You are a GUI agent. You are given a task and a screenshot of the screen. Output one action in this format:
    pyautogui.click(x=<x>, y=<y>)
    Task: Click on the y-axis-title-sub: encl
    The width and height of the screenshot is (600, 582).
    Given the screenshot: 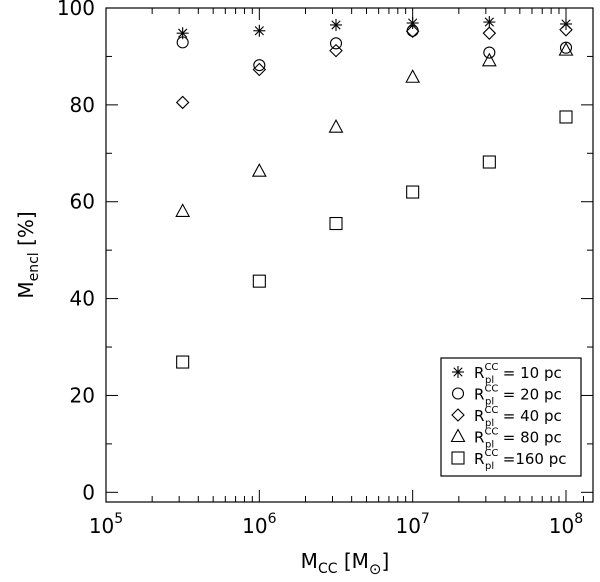 What is the action you would take?
    pyautogui.click(x=34, y=266)
    